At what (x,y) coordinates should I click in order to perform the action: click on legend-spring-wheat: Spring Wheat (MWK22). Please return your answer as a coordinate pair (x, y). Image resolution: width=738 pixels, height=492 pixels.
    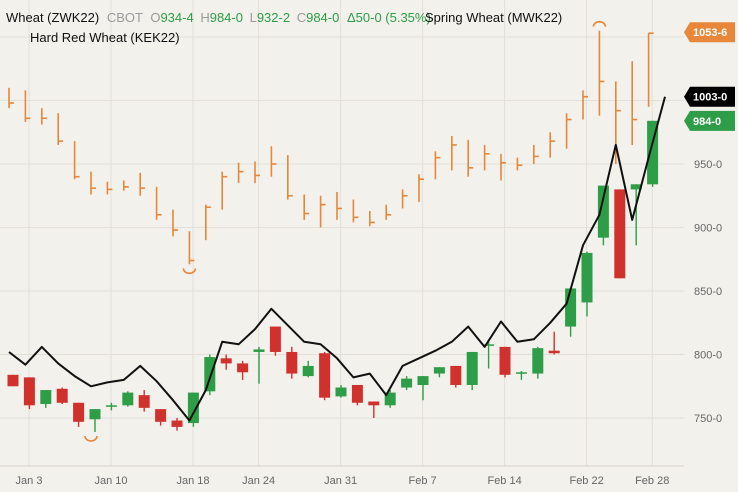
    Looking at the image, I should click on (493, 17).